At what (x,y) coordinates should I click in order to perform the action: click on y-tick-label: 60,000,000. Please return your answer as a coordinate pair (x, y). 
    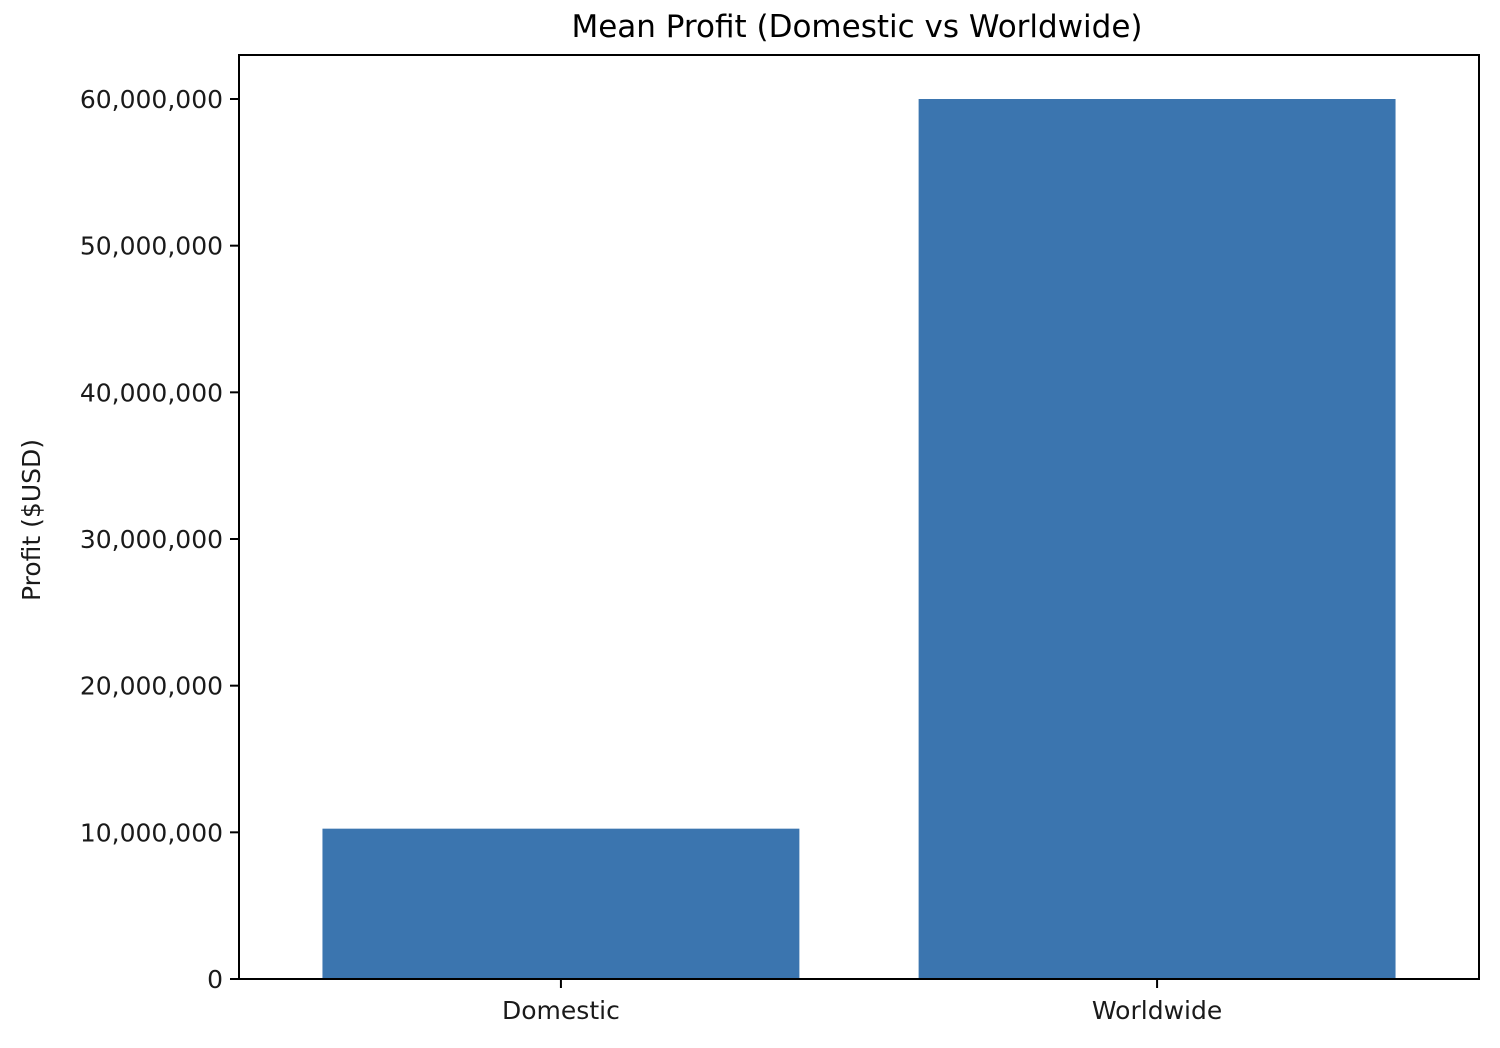
    Looking at the image, I should click on (151, 99).